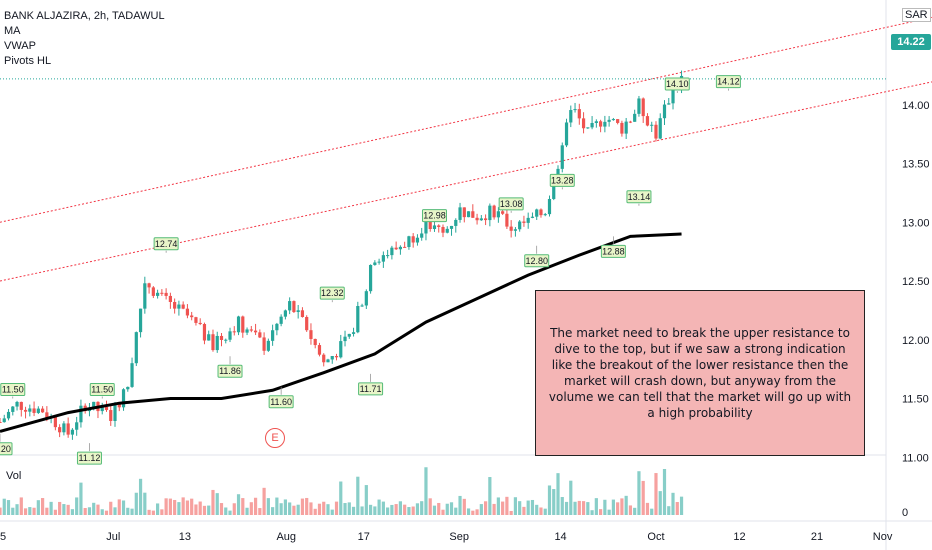  I want to click on pivot-marker: 12.80, so click(537, 256).